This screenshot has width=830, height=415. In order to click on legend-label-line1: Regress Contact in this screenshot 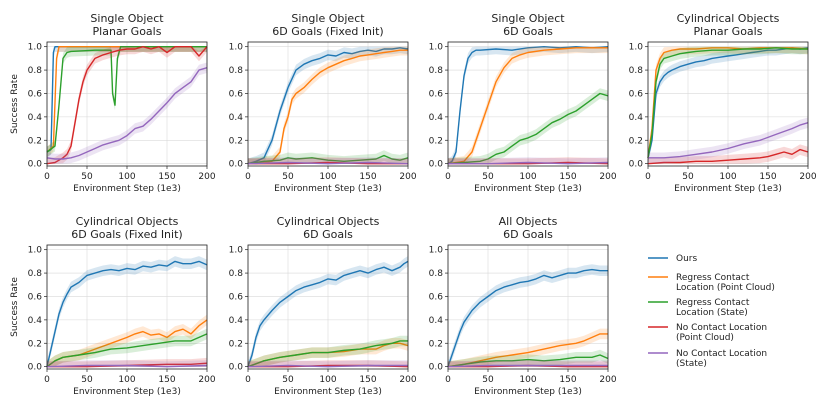, I will do `click(713, 278)`.